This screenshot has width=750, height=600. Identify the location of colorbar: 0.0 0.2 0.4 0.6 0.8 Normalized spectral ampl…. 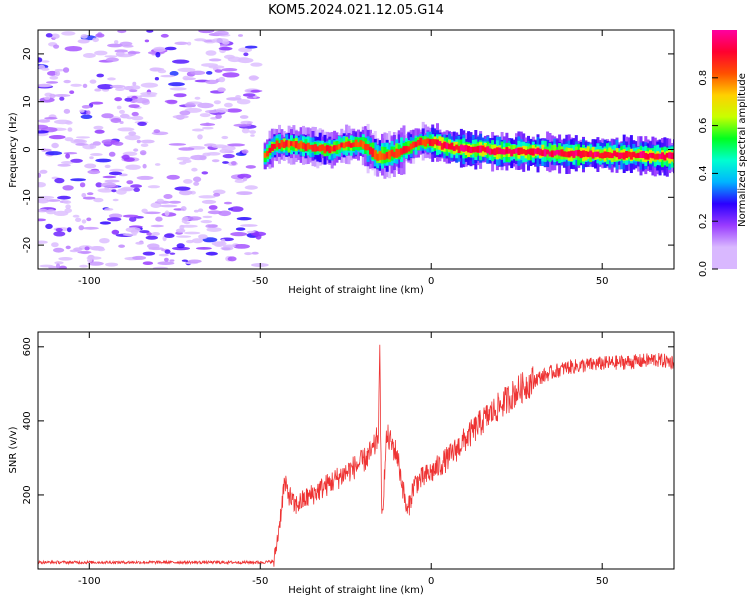
(723, 153).